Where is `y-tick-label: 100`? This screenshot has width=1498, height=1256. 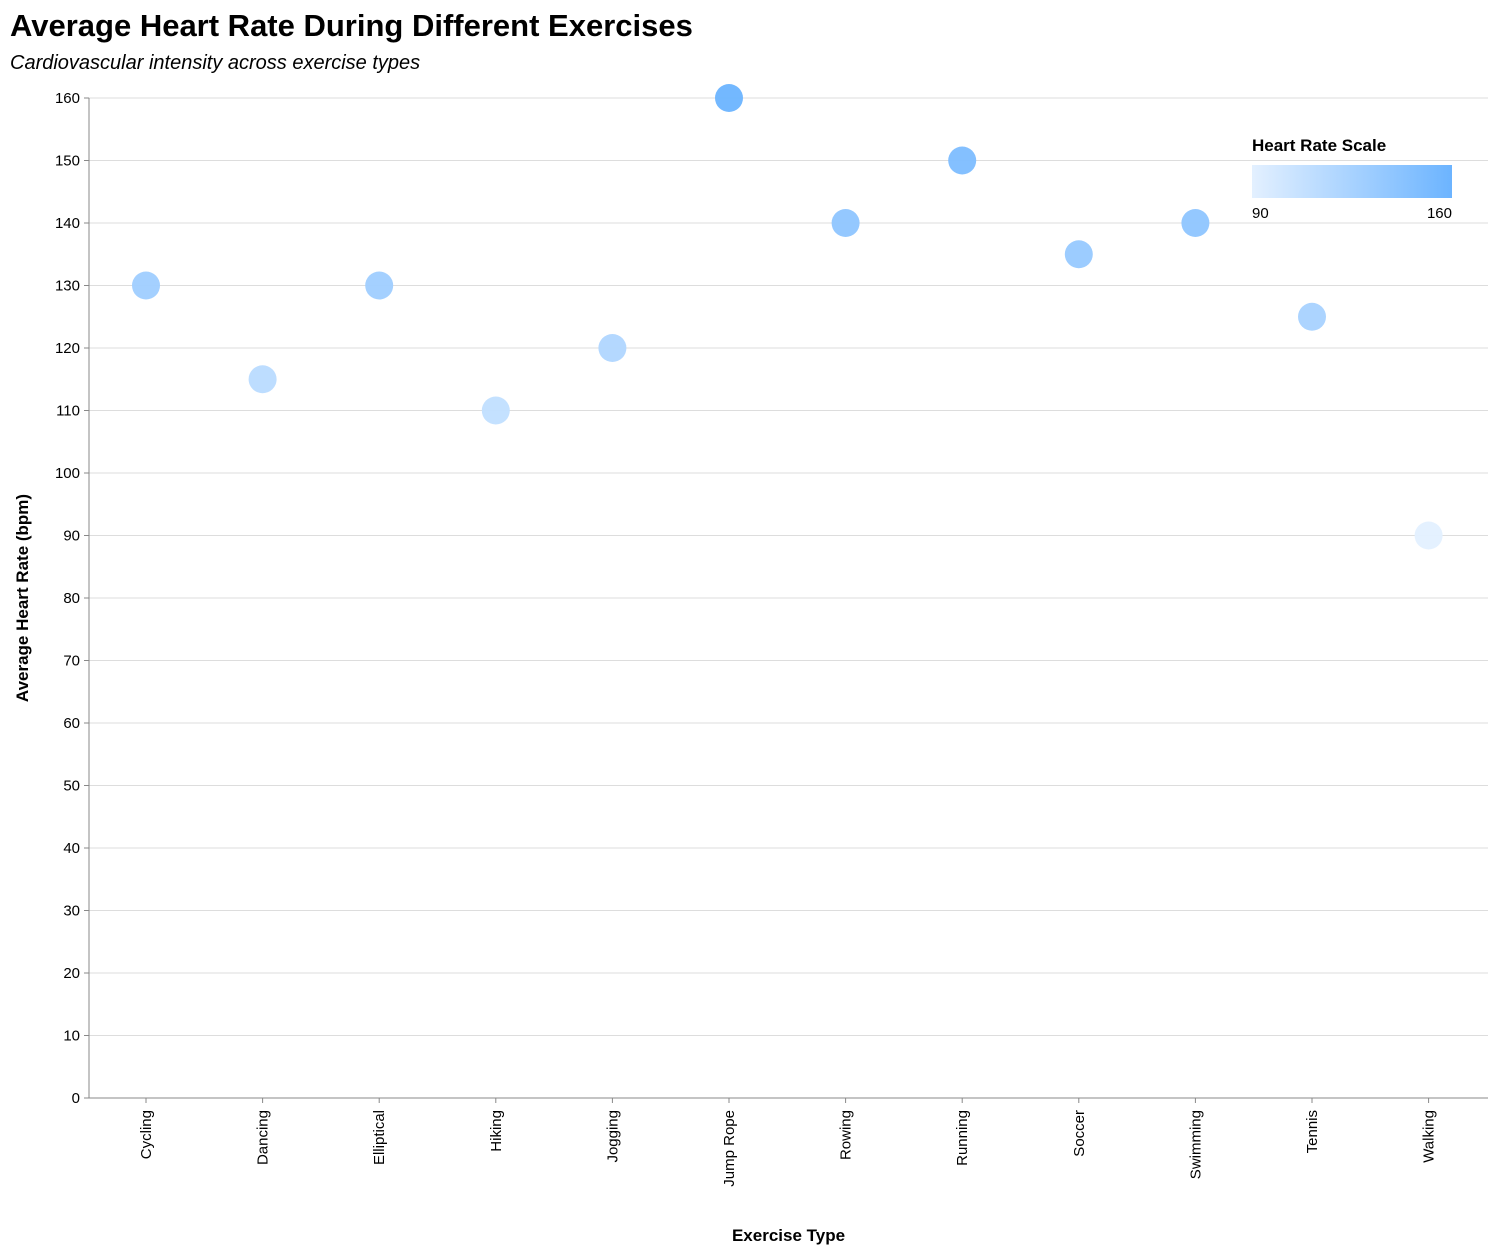 y-tick-label: 100 is located at coordinates (67, 473).